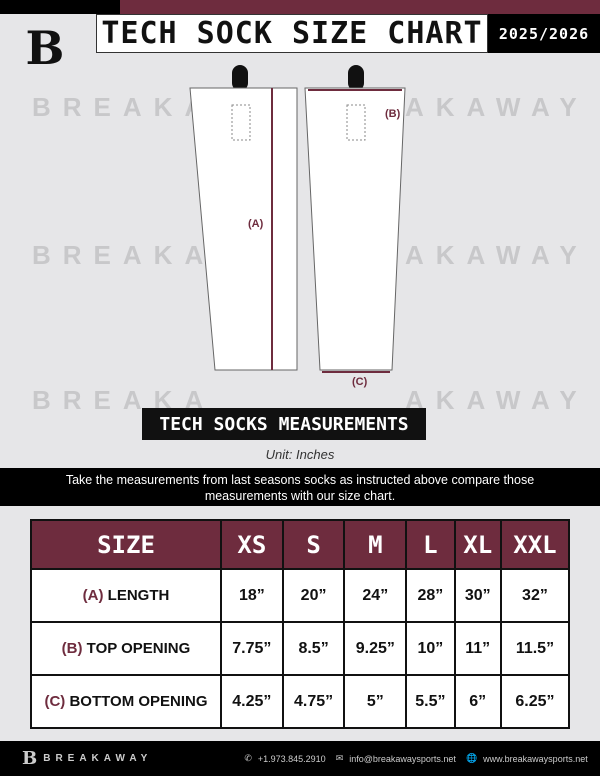 This screenshot has height=776, width=600. What do you see at coordinates (313, 648) in the screenshot?
I see `cell: 8.5”` at bounding box center [313, 648].